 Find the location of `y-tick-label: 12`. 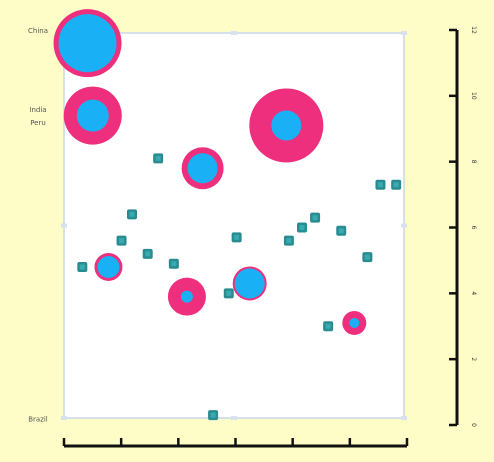

y-tick-label: 12 is located at coordinates (473, 30).